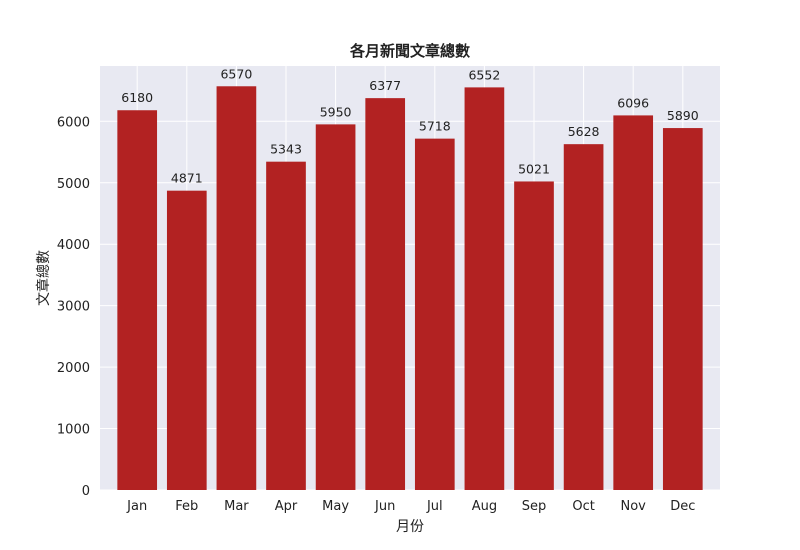 This screenshot has width=800, height=550. I want to click on bar-dec, so click(682, 309).